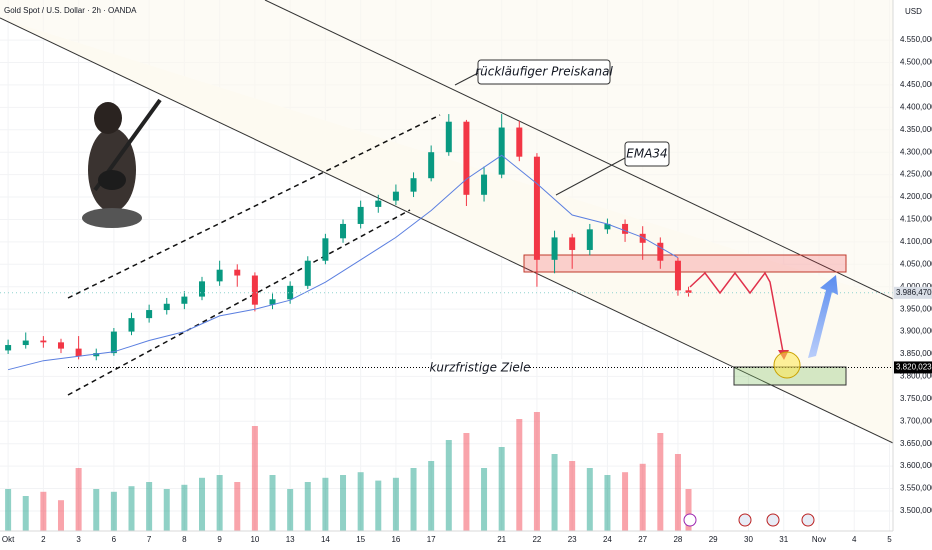  Describe the element at coordinates (916, 84) in the screenshot. I see `y-tick-label: 4.450,000` at that location.